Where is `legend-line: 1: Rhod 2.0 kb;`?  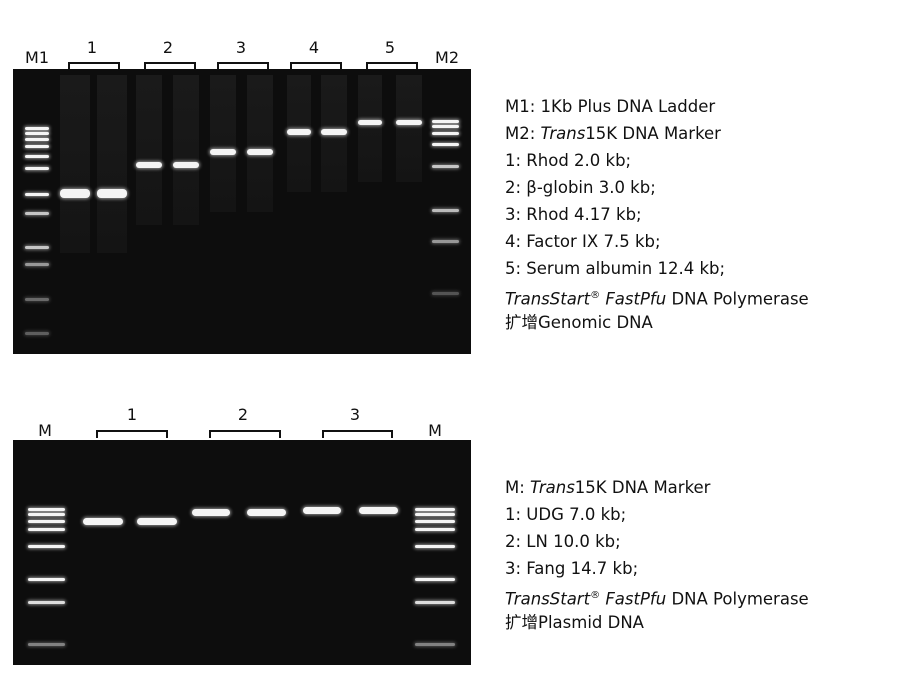 legend-line: 1: Rhod 2.0 kb; is located at coordinates (657, 160).